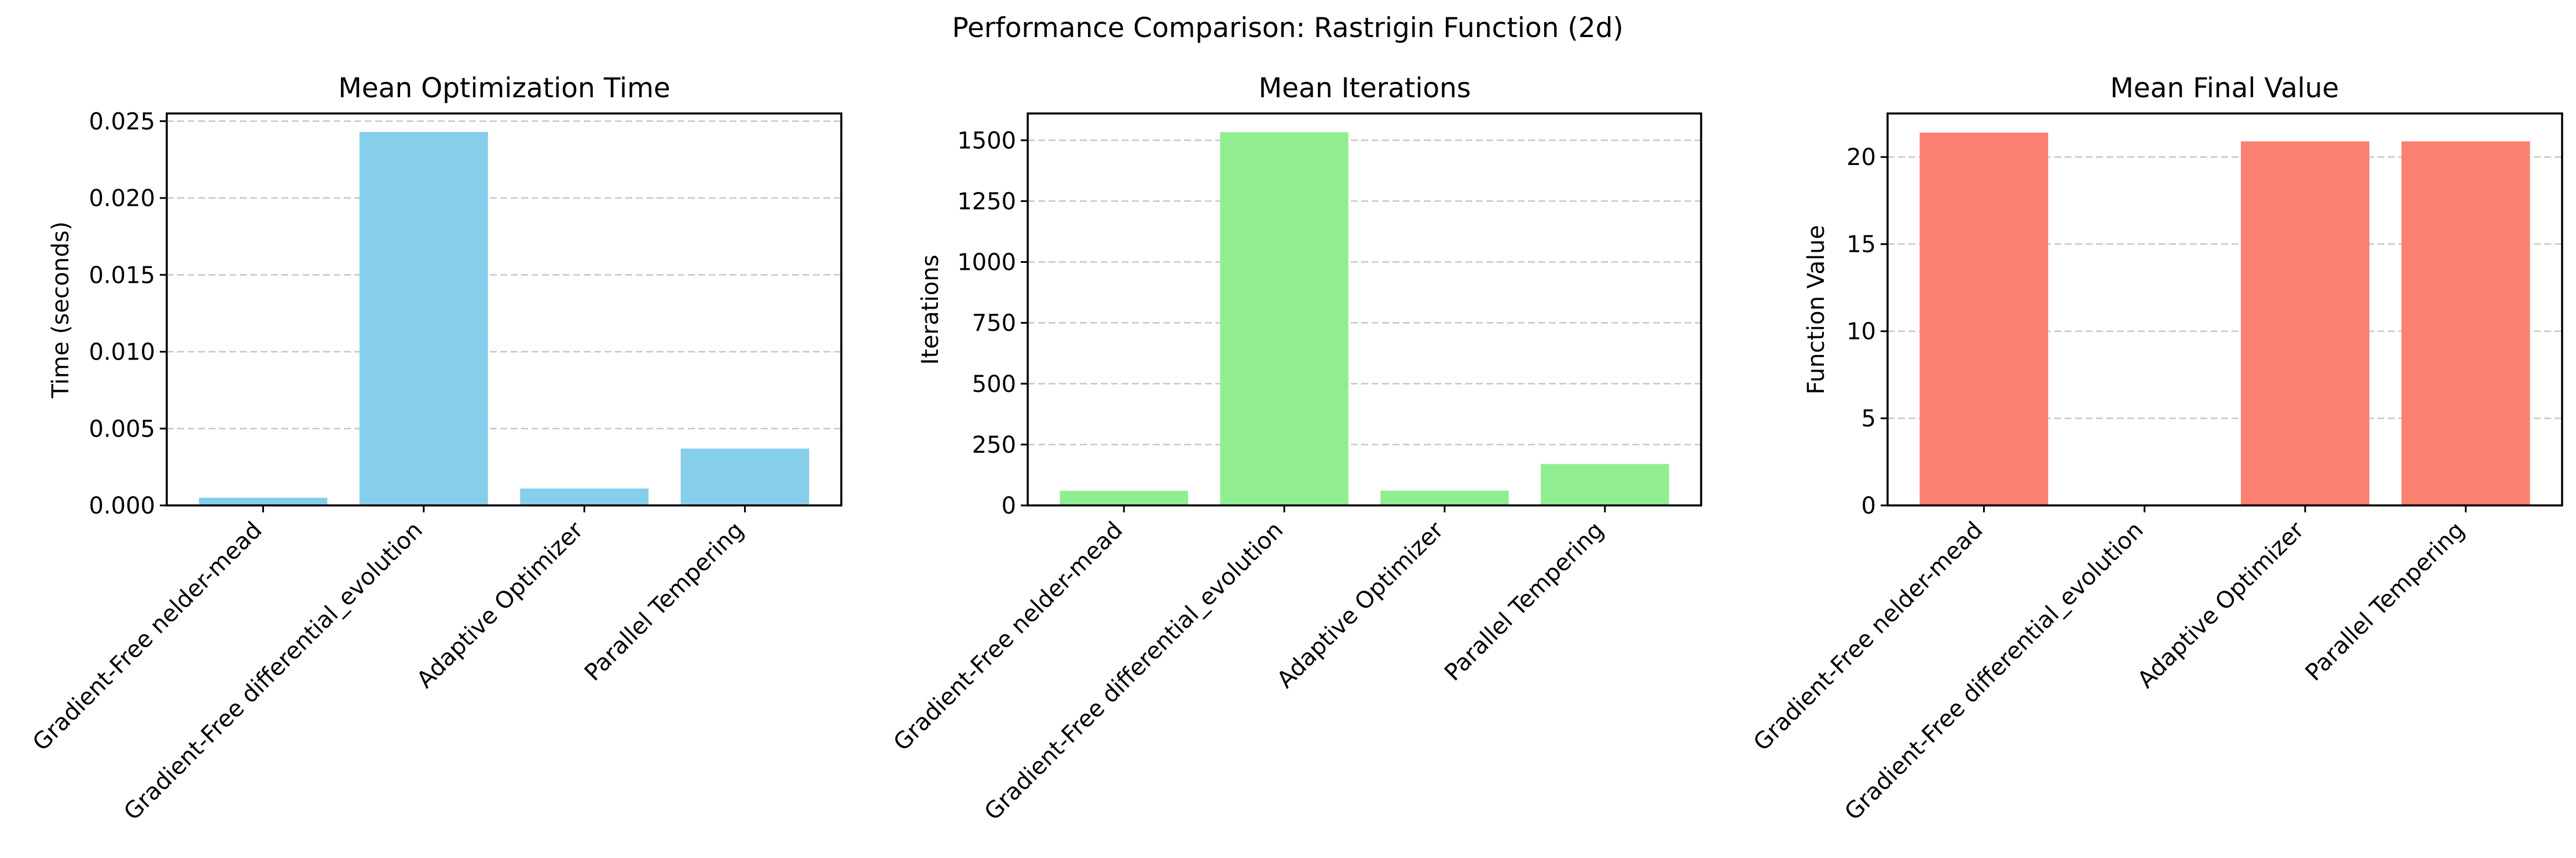  I want to click on time-chart-ytick-label: 0.000, so click(122, 506).